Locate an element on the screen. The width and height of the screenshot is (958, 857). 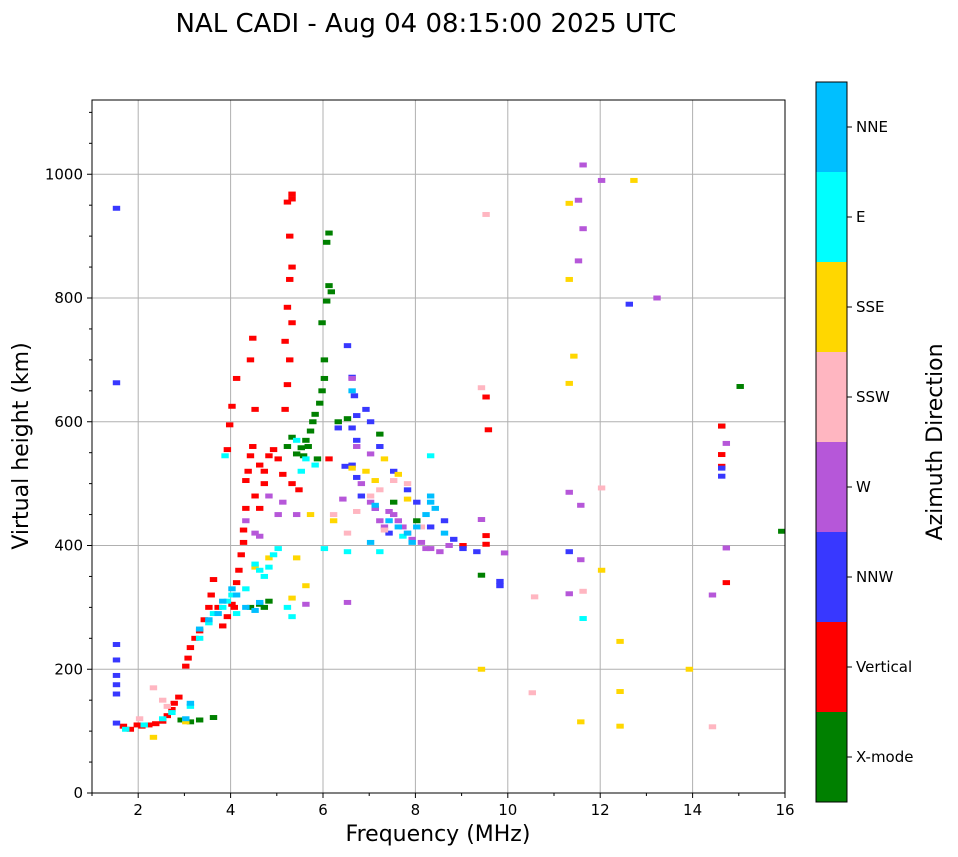
colorbar-tick-label: E is located at coordinates (860, 217).